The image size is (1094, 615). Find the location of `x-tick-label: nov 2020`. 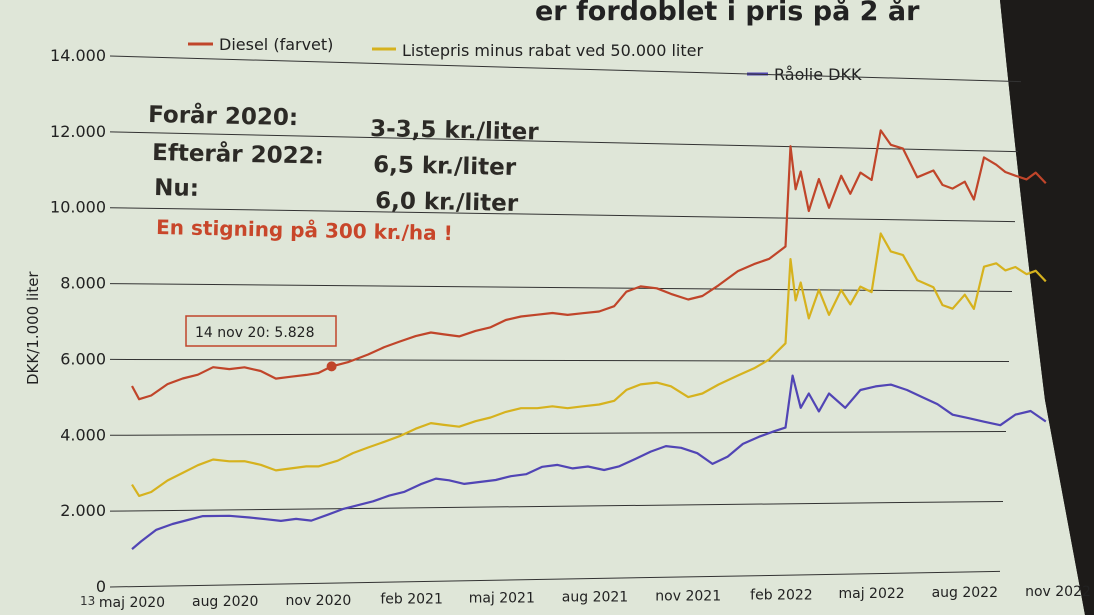

x-tick-label: nov 2020 is located at coordinates (319, 601).